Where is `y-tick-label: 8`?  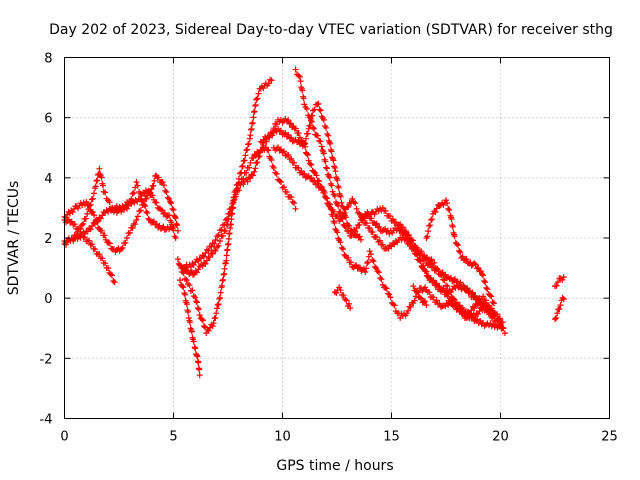 y-tick-label: 8 is located at coordinates (48, 59).